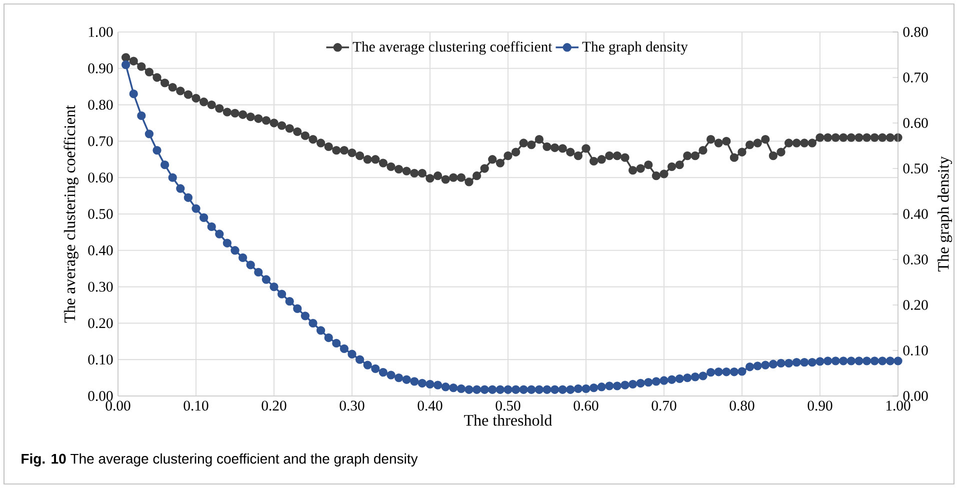  I want to click on x-tick-label: 0.90, so click(820, 405).